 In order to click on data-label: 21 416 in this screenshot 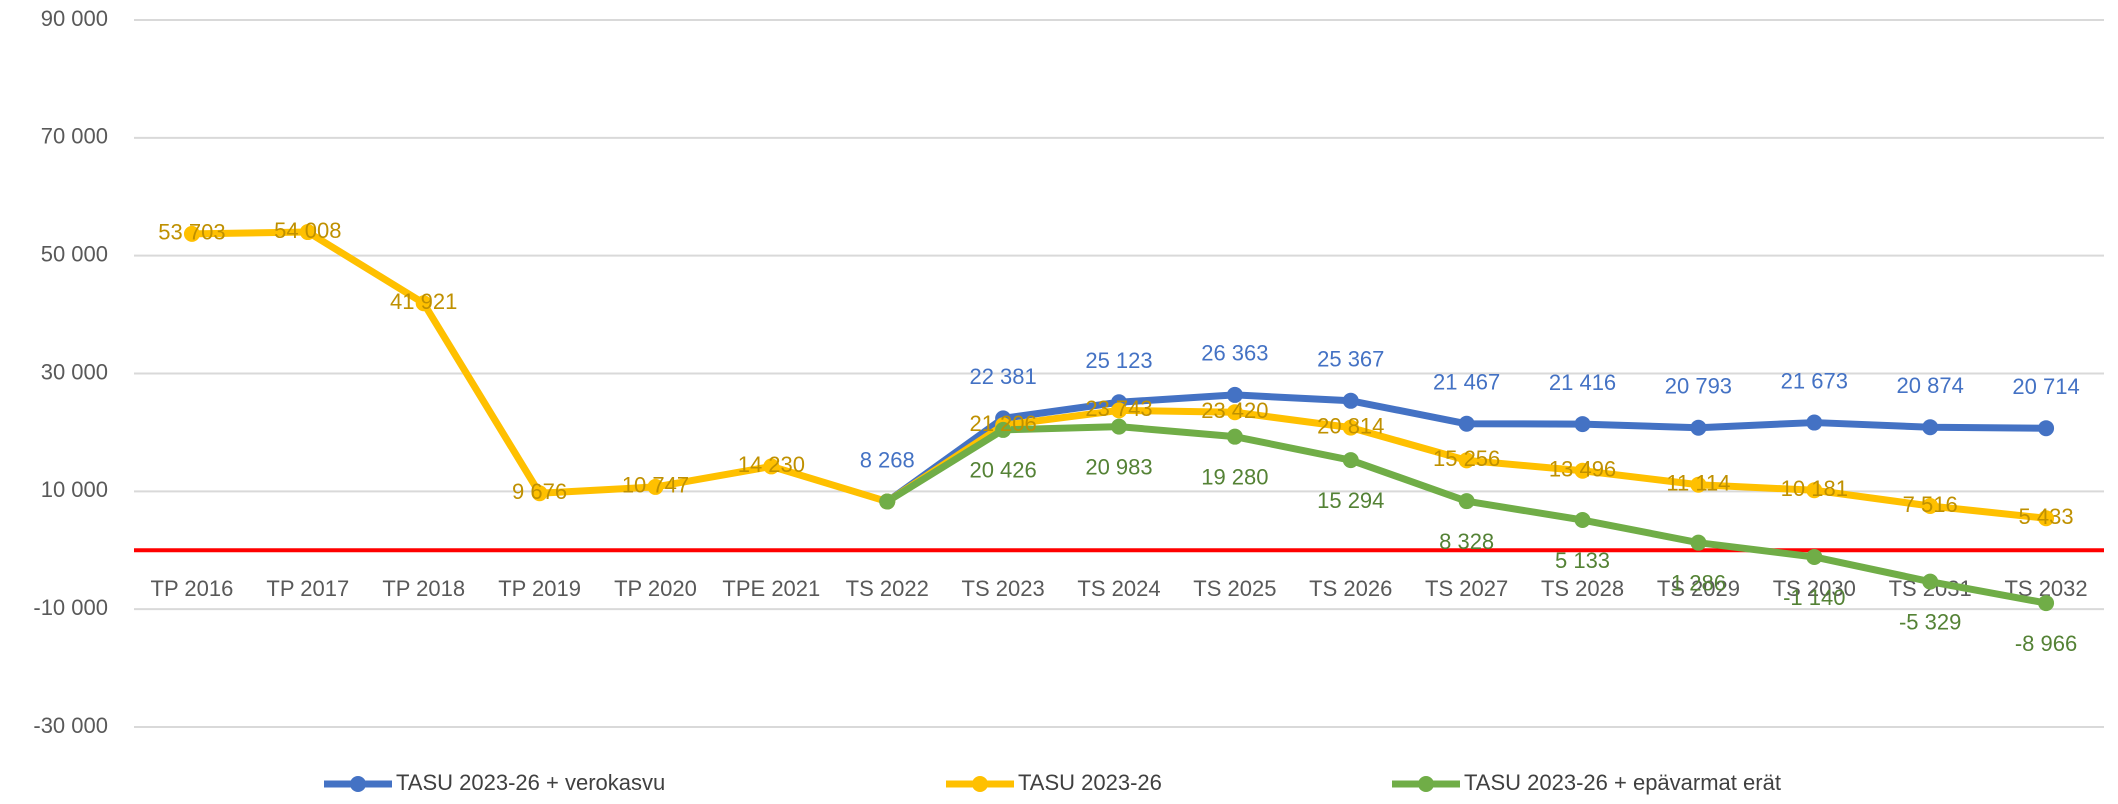, I will do `click(1582, 382)`.